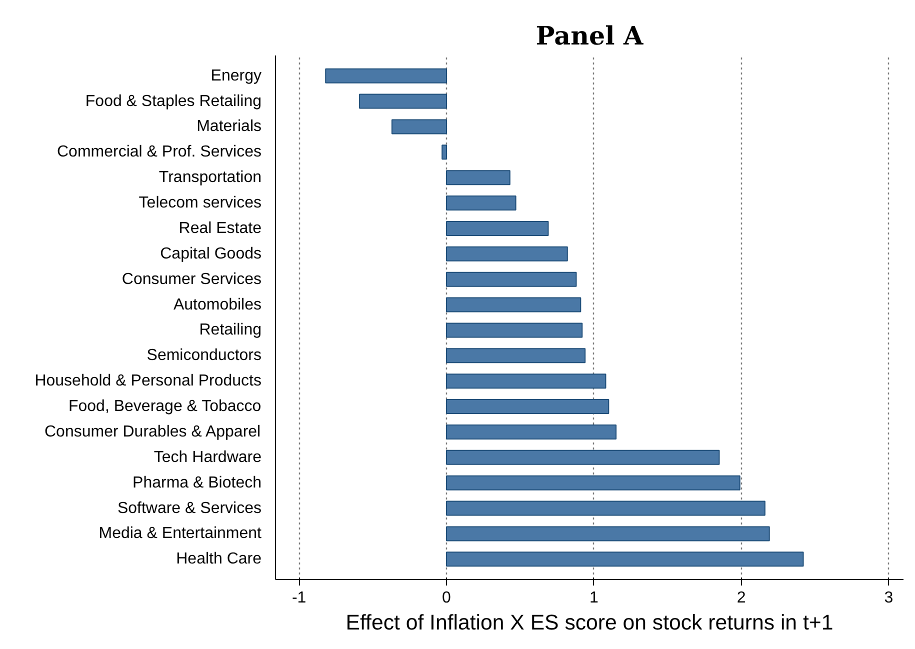 This screenshot has width=915, height=649. Describe the element at coordinates (200, 203) in the screenshot. I see `y-tick-label: Telecom services` at that location.